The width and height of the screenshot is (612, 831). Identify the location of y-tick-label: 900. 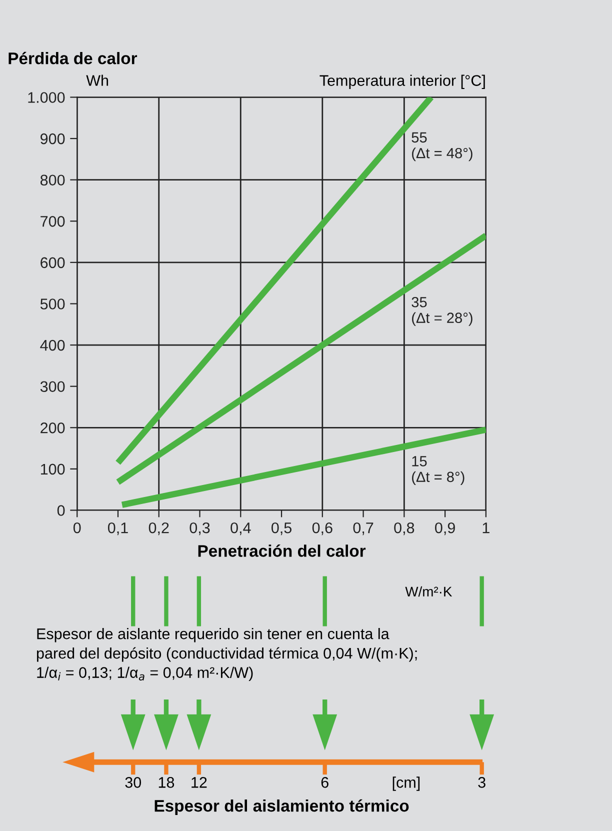
(52, 138).